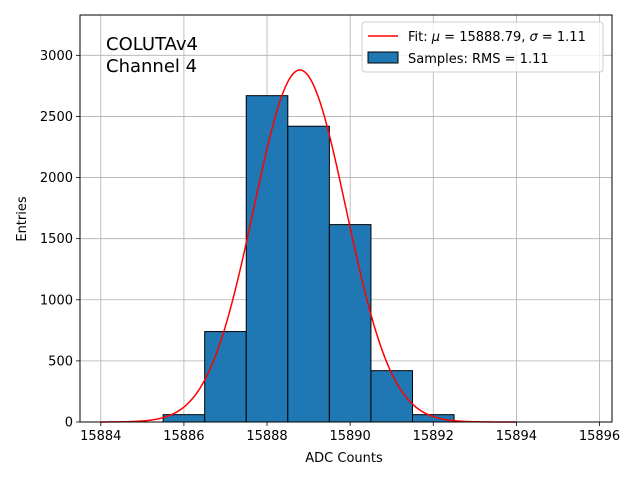  Describe the element at coordinates (69, 423) in the screenshot. I see `y-tick-label: 0` at that location.